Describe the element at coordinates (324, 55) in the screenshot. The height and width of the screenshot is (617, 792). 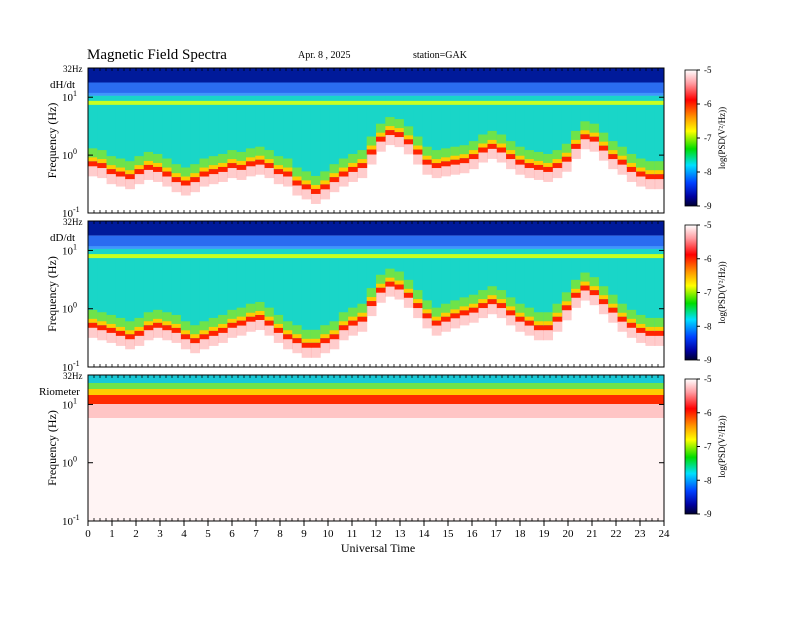
I see `figure-date: Apr. 8 , 2025` at that location.